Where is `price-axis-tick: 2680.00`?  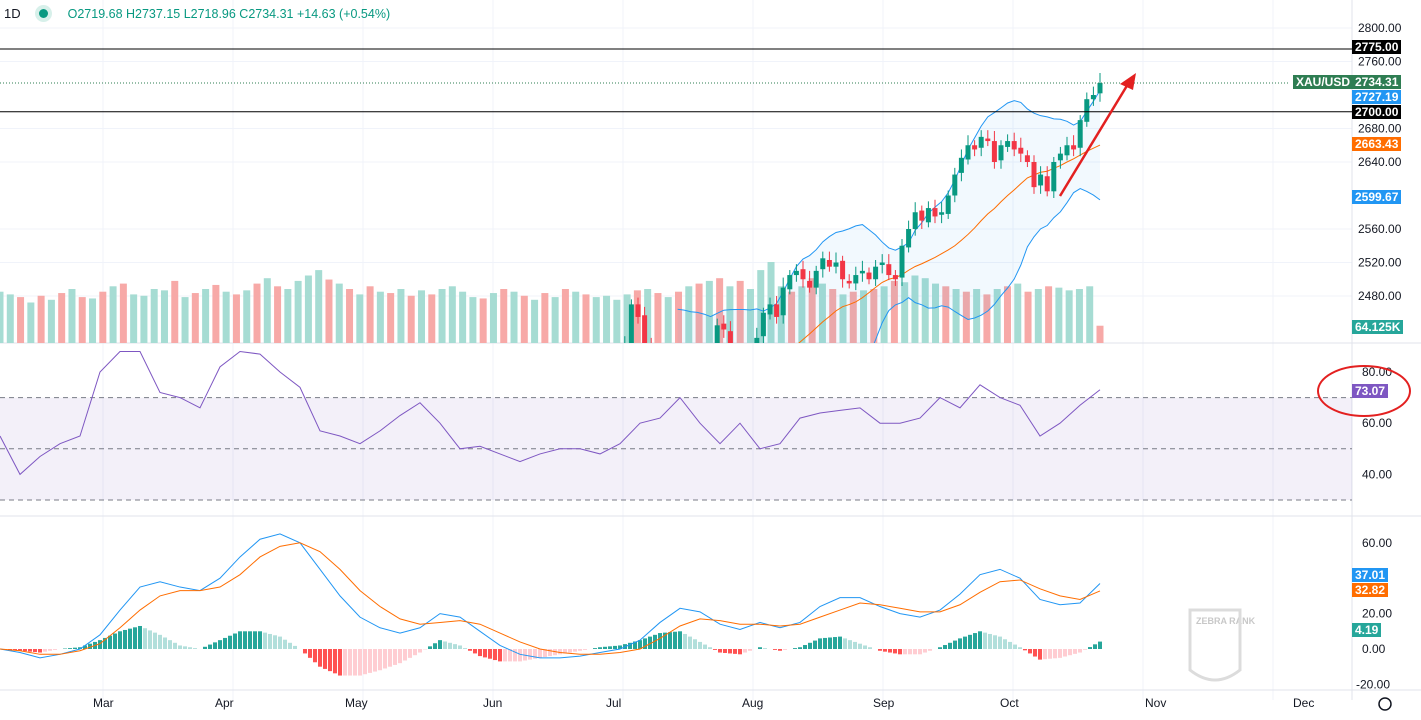
price-axis-tick: 2680.00 is located at coordinates (1380, 129).